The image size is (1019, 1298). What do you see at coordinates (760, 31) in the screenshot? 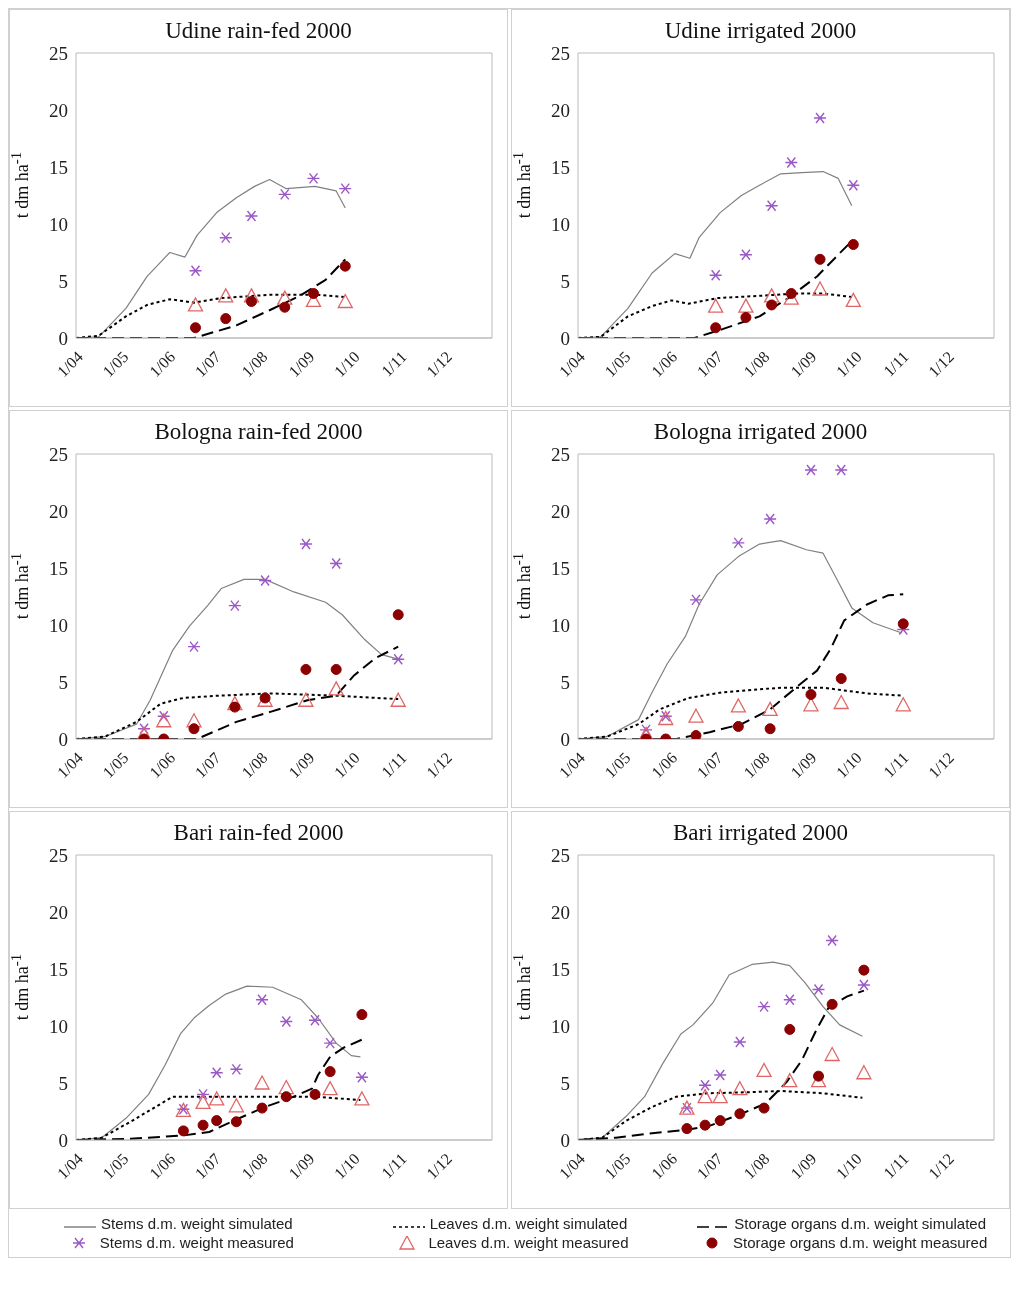
I see `chart-title: Udine irrigated 2000` at bounding box center [760, 31].